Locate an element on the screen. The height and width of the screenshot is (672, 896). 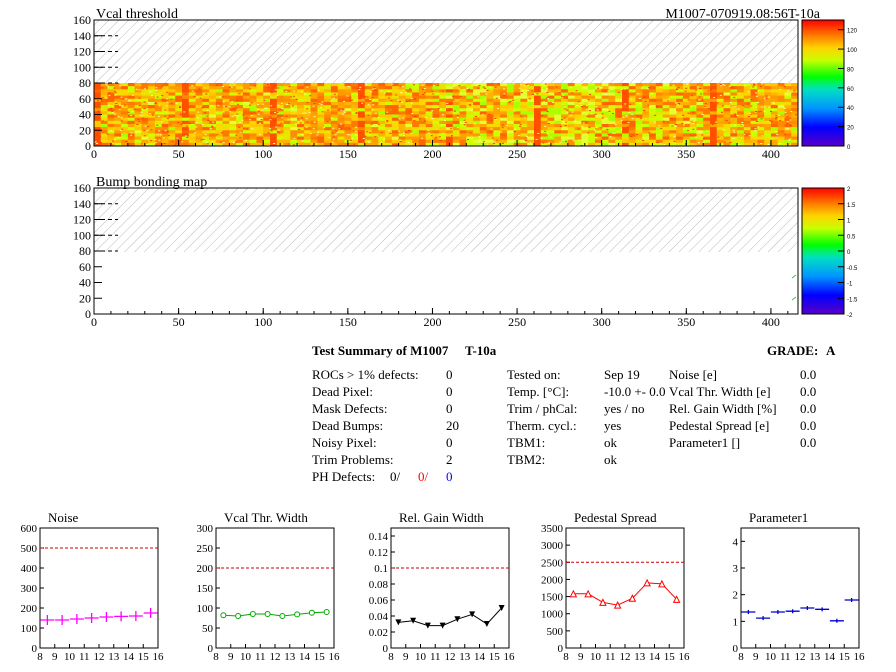
y-tick-label: 500 is located at coordinates (555, 632).